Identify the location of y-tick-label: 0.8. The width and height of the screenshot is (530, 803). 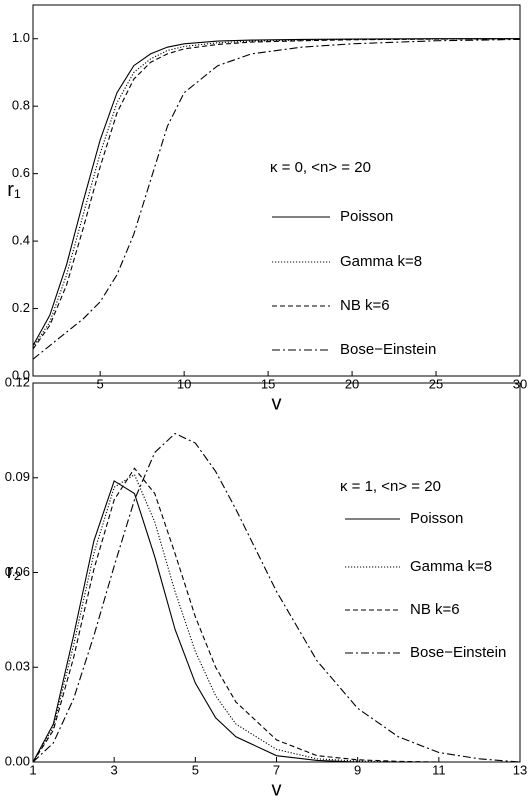
(21, 105).